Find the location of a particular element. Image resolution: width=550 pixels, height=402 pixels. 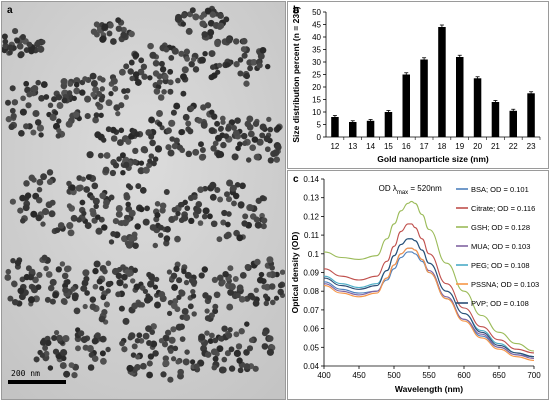

bar-chart-x-tick-label: 15 is located at coordinates (388, 146).